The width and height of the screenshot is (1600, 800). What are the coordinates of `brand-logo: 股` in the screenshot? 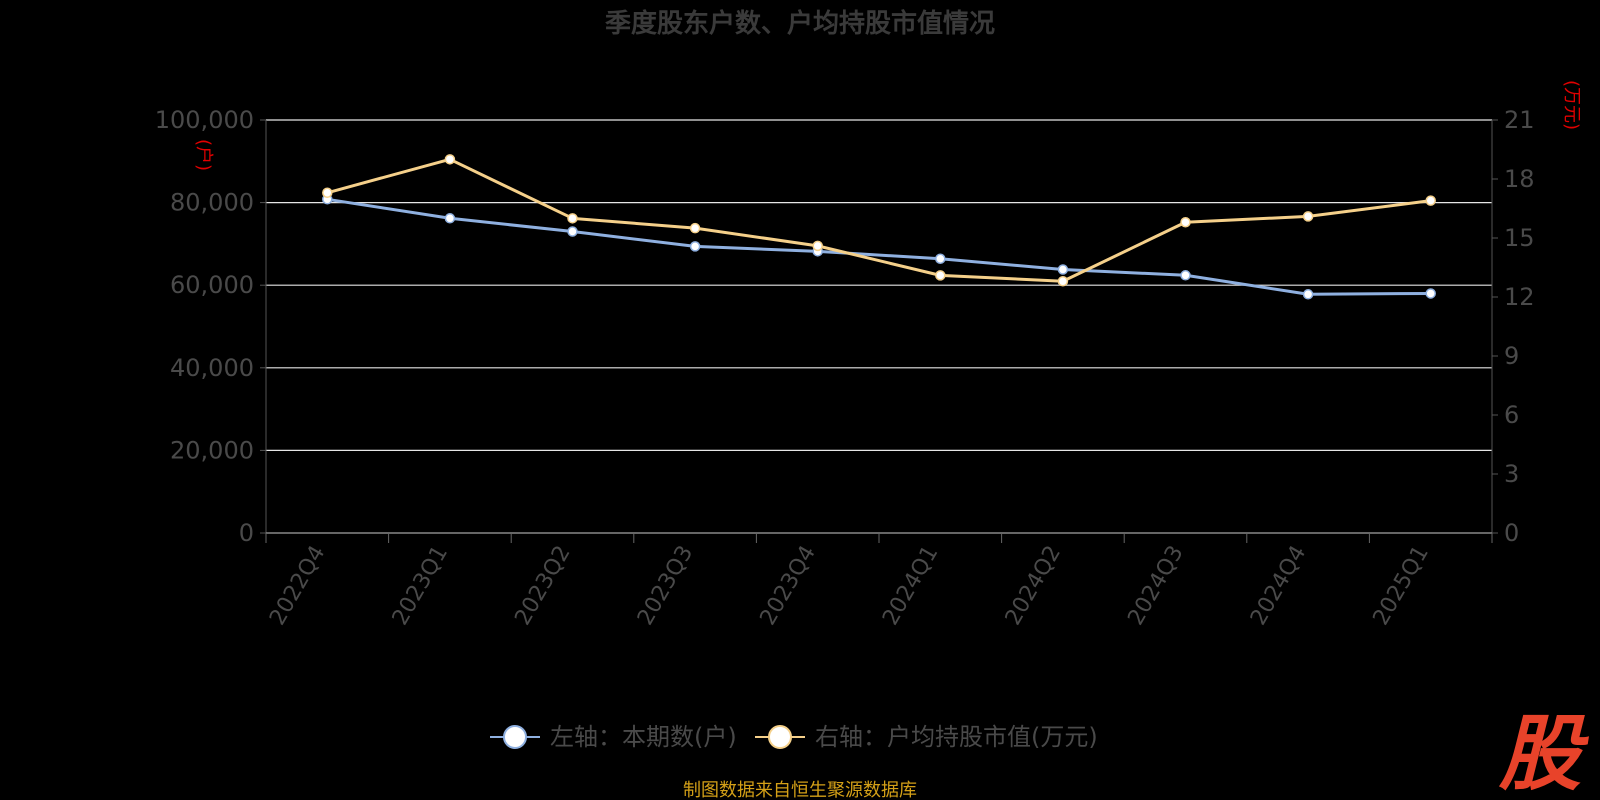 It's located at (1543, 753).